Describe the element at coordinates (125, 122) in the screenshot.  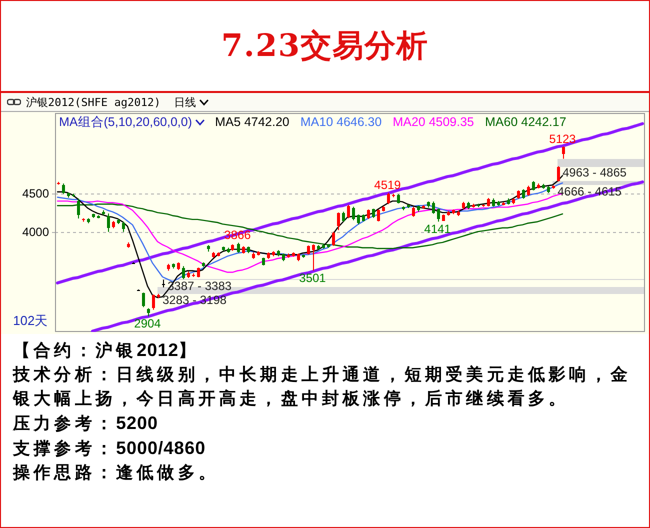
I see `legend-title: MA组合(5,10,20,60,0,0)` at that location.